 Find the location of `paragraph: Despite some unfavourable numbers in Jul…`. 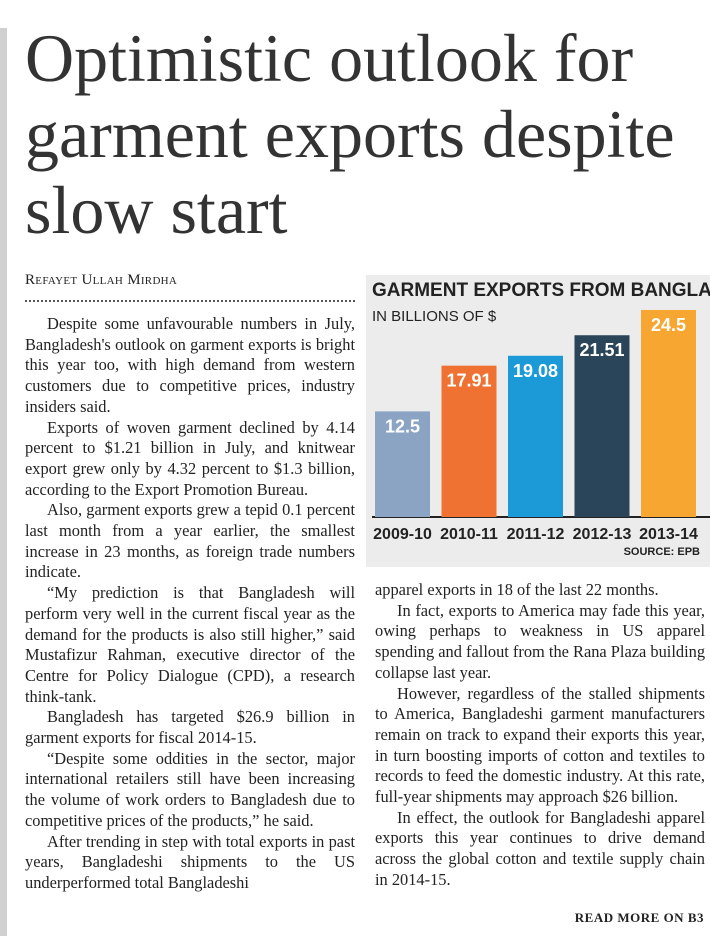

paragraph: Despite some unfavourable numbers in Jul… is located at coordinates (190, 365).